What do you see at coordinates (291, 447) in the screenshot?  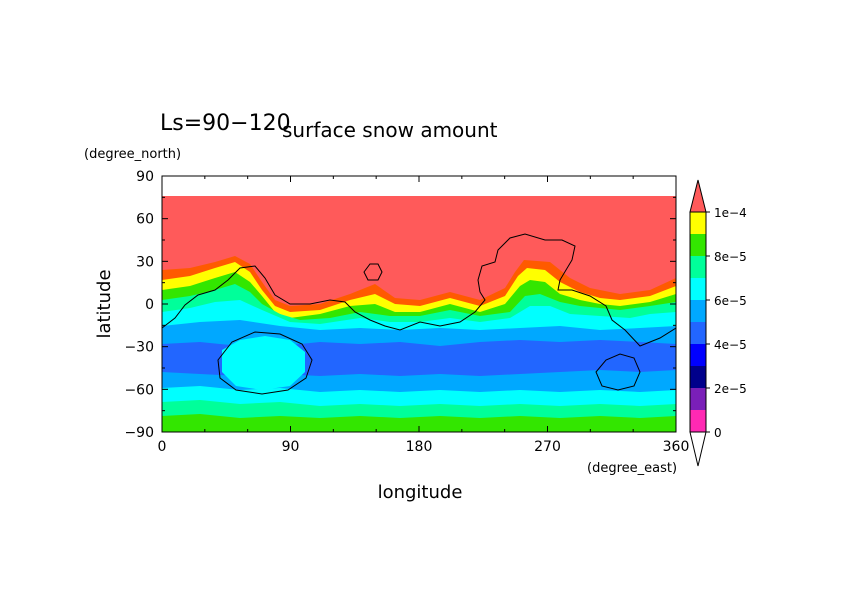 I see `x-tick-label: 90` at bounding box center [291, 447].